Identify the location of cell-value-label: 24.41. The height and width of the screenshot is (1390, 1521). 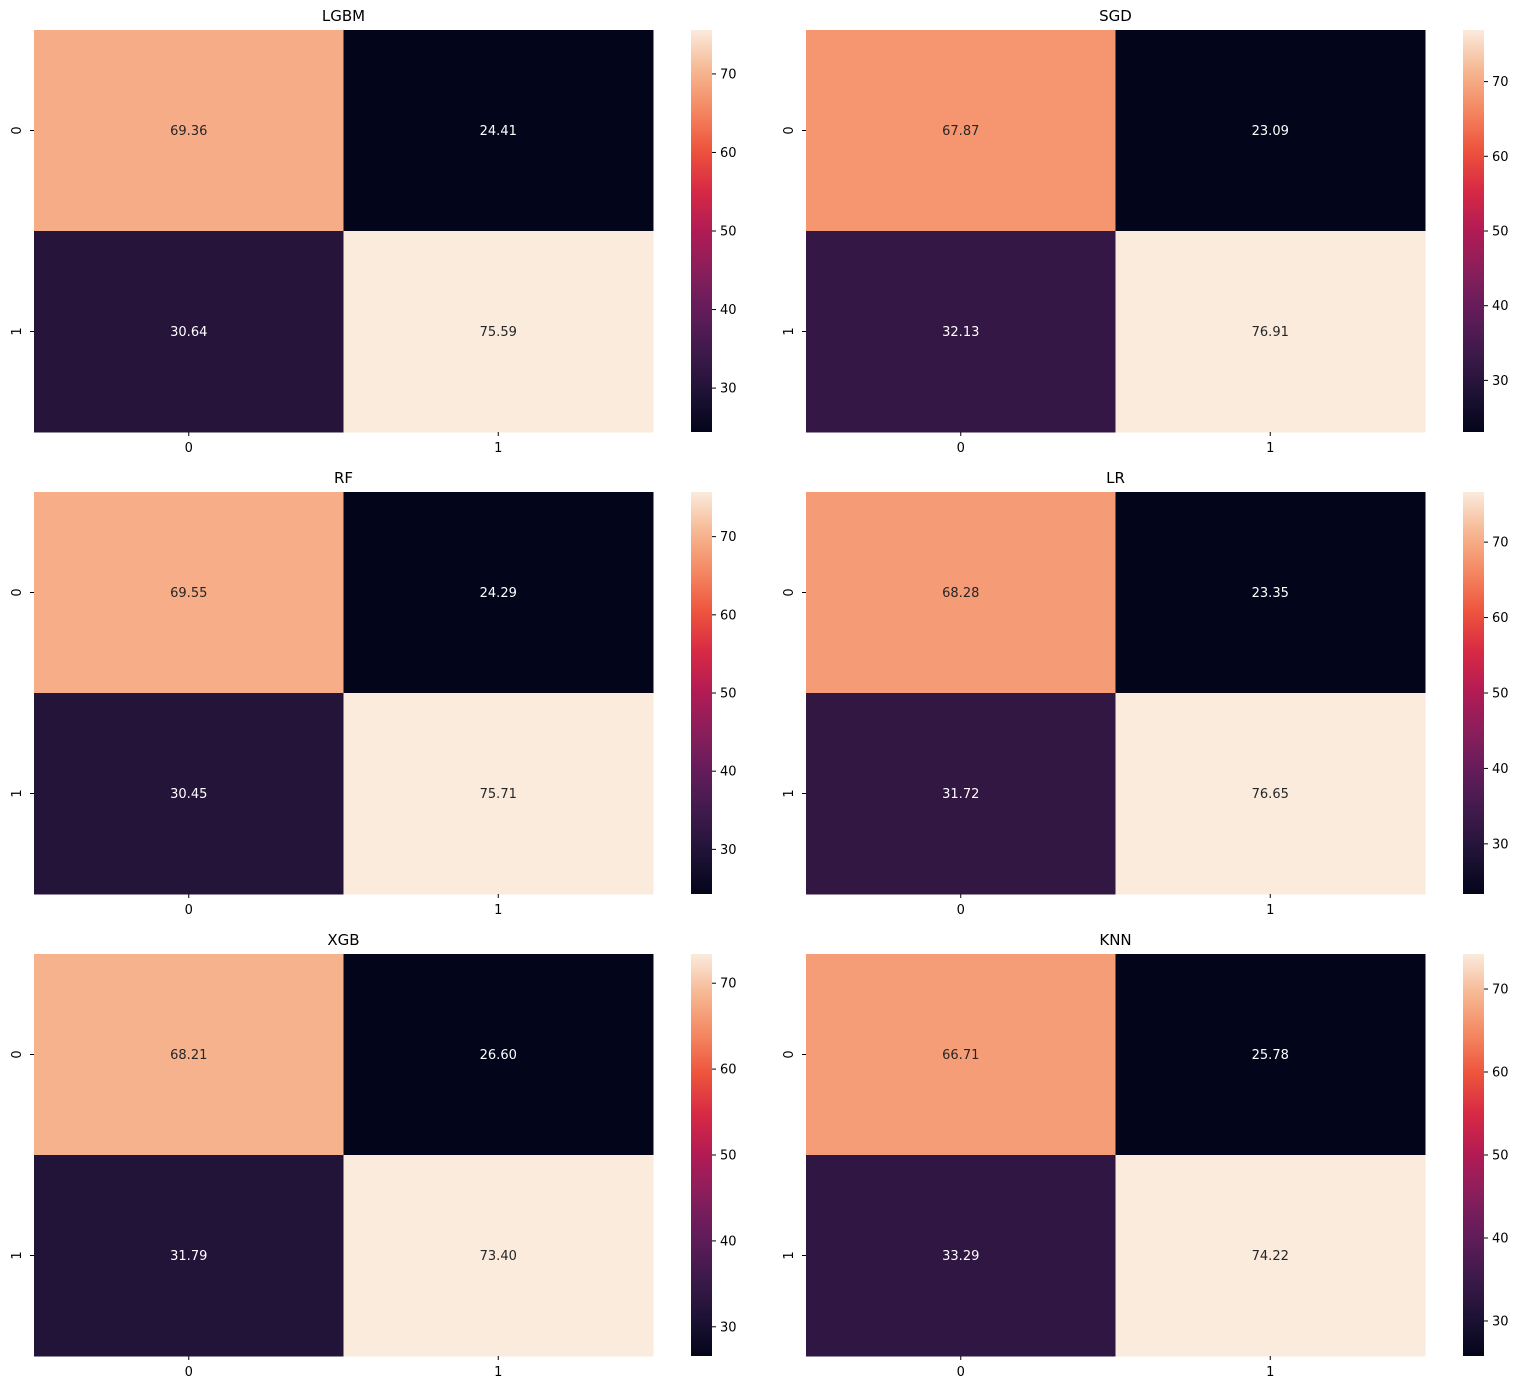
(498, 131).